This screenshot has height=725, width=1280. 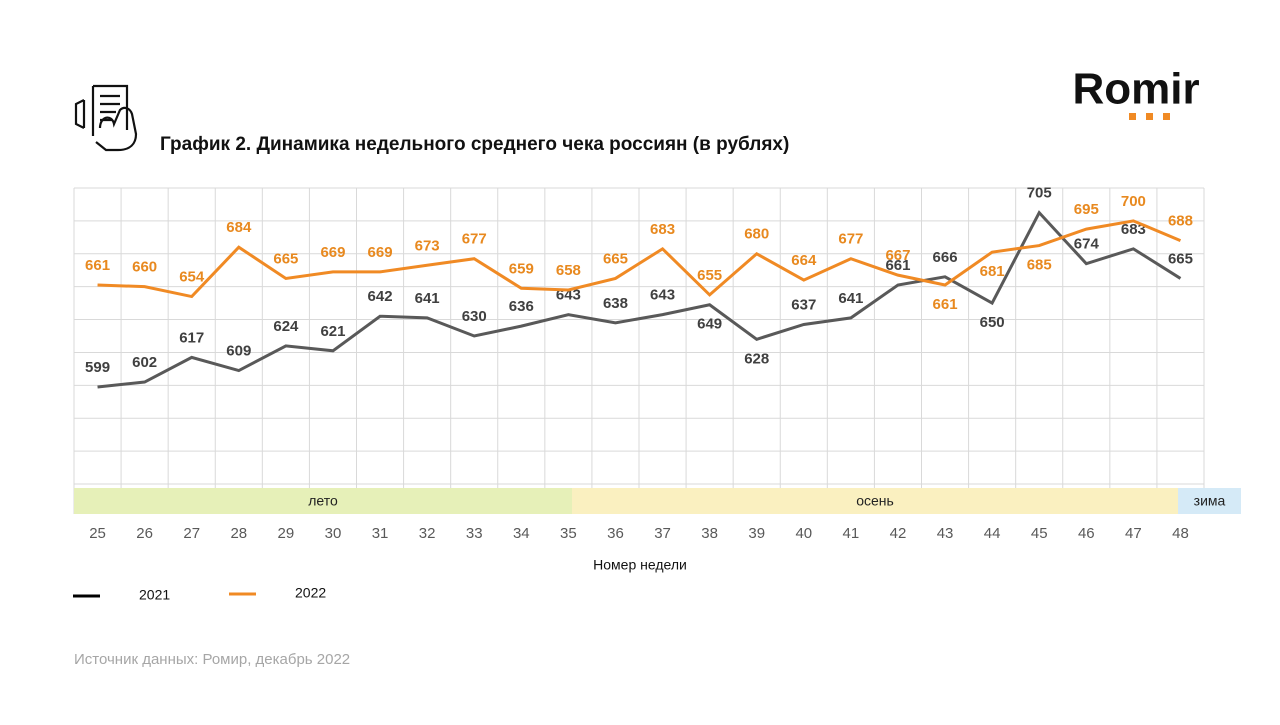 What do you see at coordinates (898, 533) in the screenshot?
I see `x-tick-label: 42` at bounding box center [898, 533].